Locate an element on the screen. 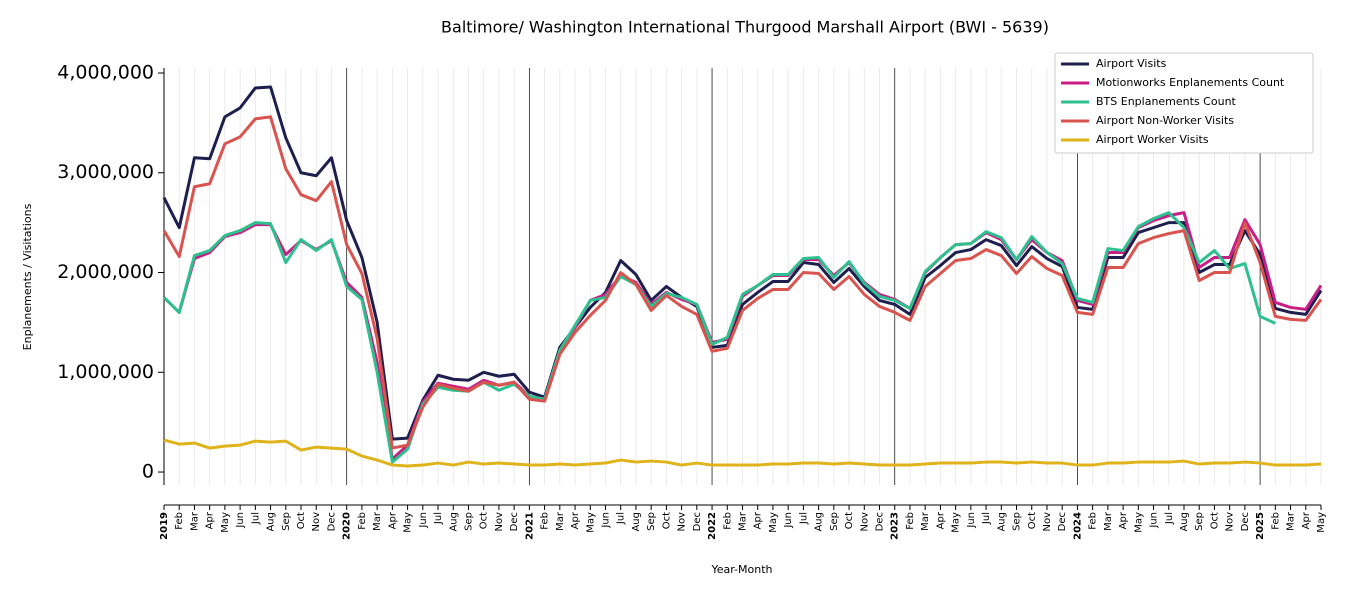 The width and height of the screenshot is (1350, 600). legend-label: Motionworks Enplanements Count is located at coordinates (1190, 82).